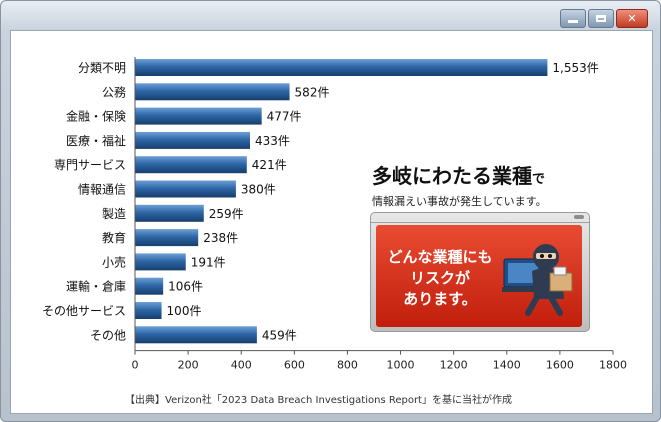 The width and height of the screenshot is (661, 422). I want to click on x-tick-label-2: 400, so click(241, 365).